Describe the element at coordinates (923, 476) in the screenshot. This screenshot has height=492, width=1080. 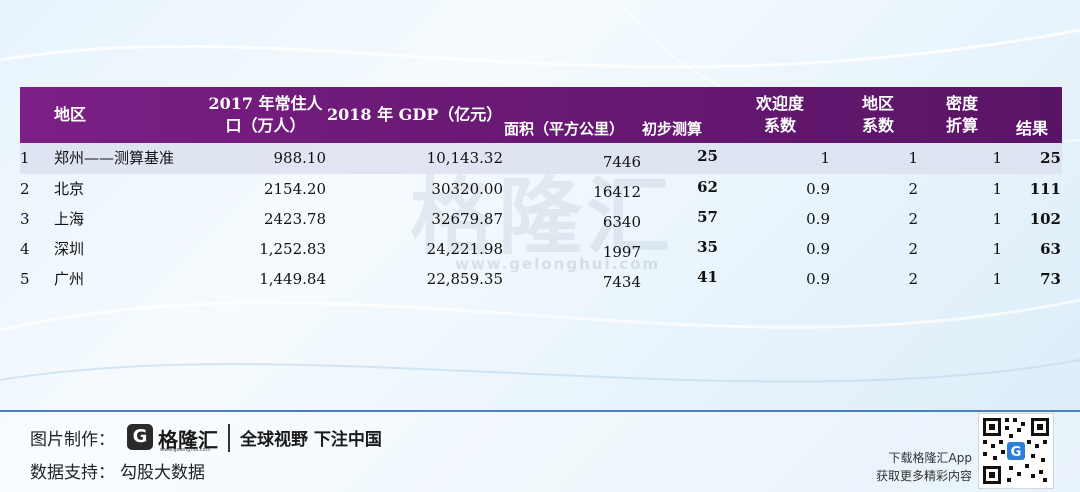
I see `app-promo-text: 获取更多精彩内容` at that location.